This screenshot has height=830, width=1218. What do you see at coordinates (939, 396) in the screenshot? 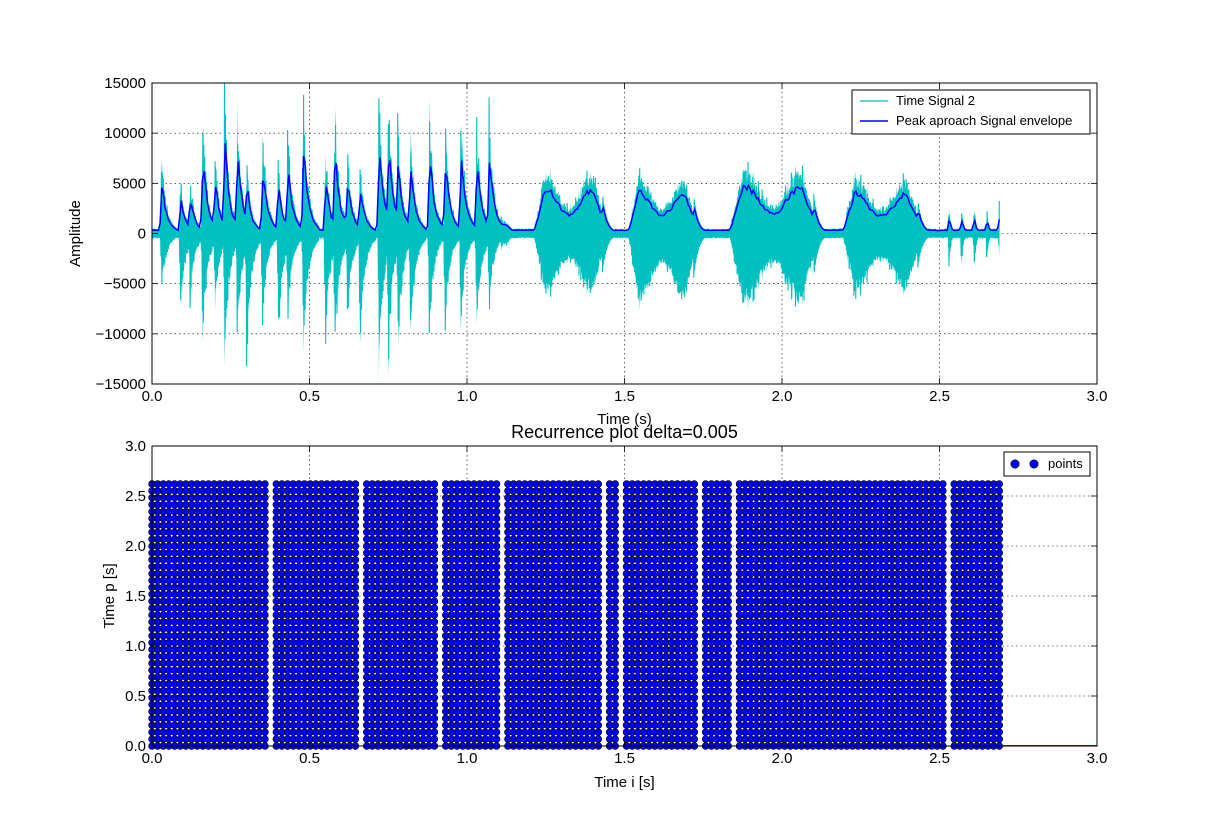
I see `signal-x-tick-label: 2.5` at bounding box center [939, 396].